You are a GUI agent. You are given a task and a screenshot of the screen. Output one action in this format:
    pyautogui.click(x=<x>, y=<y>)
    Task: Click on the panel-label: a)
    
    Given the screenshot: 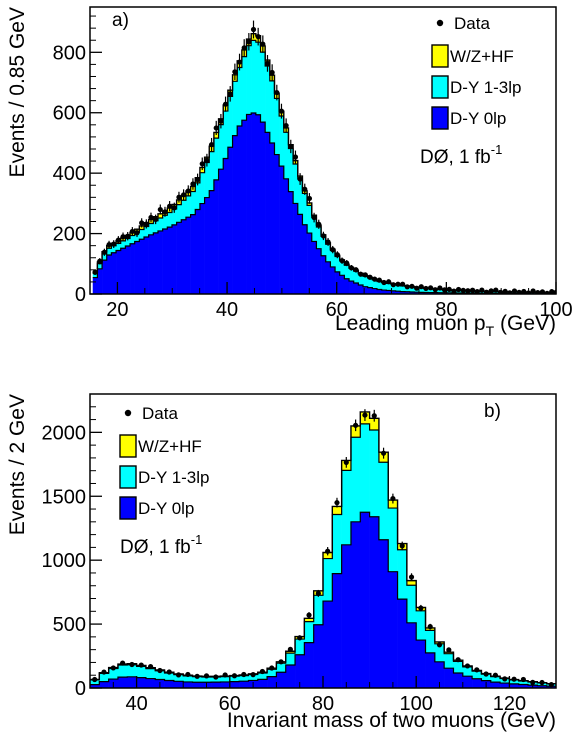 What is the action you would take?
    pyautogui.click(x=120, y=20)
    